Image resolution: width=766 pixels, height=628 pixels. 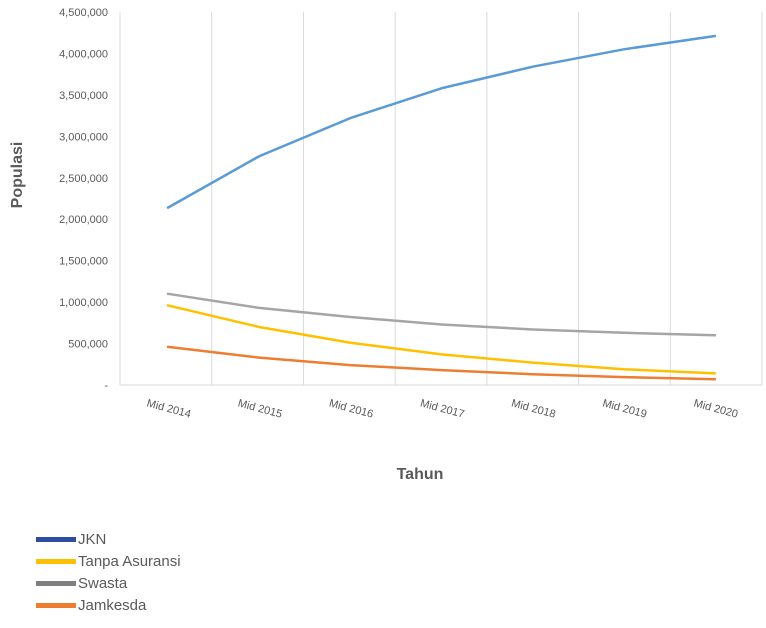 What do you see at coordinates (112, 605) in the screenshot?
I see `legend-label: Jamkesda` at bounding box center [112, 605].